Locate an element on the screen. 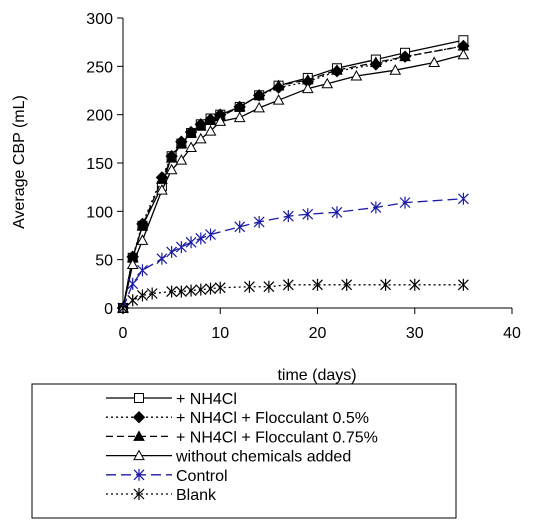  legend-entry: + NH4Cl + Flocculant 0.75% is located at coordinates (242, 437).